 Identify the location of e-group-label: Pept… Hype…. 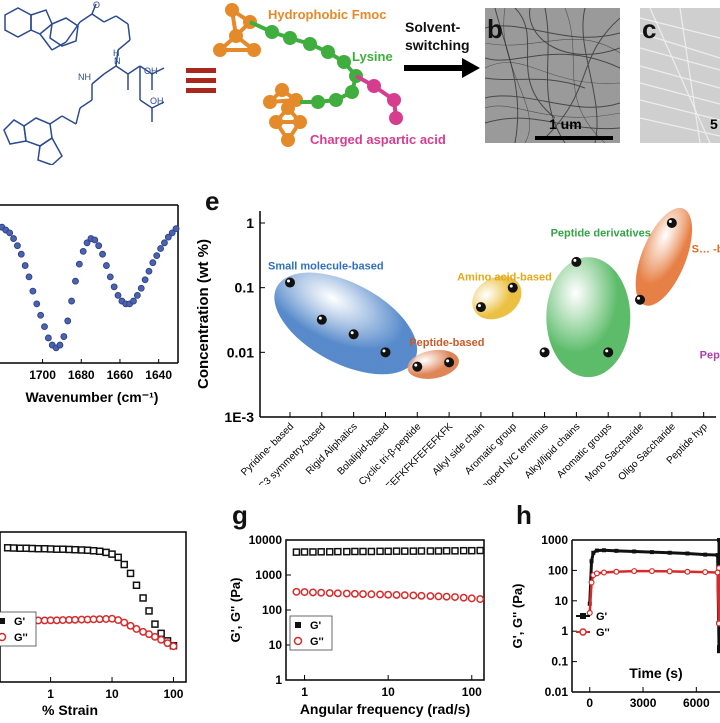
(710, 356).